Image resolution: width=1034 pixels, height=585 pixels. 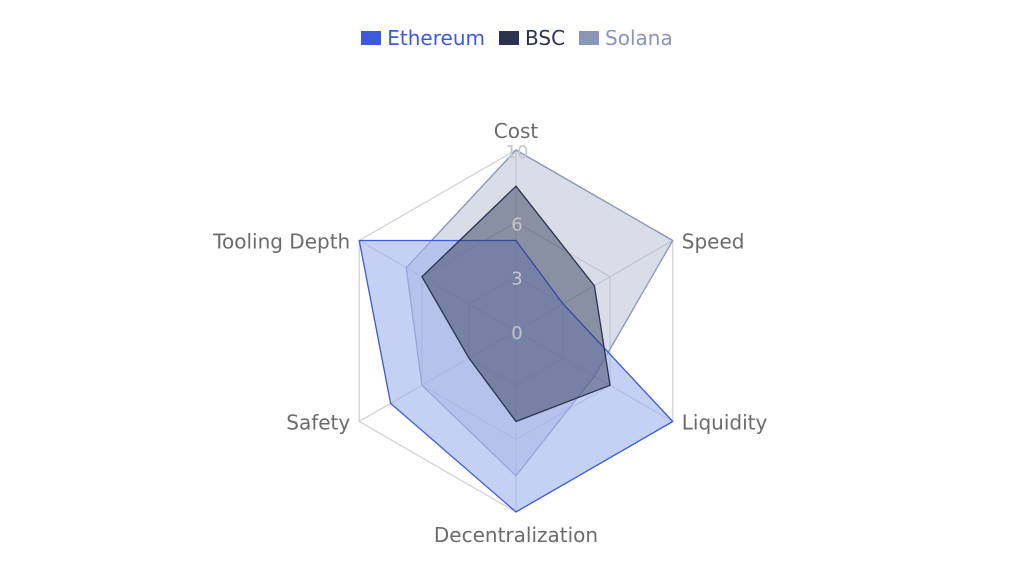 What do you see at coordinates (639, 38) in the screenshot?
I see `legend-label-solana: Solana` at bounding box center [639, 38].